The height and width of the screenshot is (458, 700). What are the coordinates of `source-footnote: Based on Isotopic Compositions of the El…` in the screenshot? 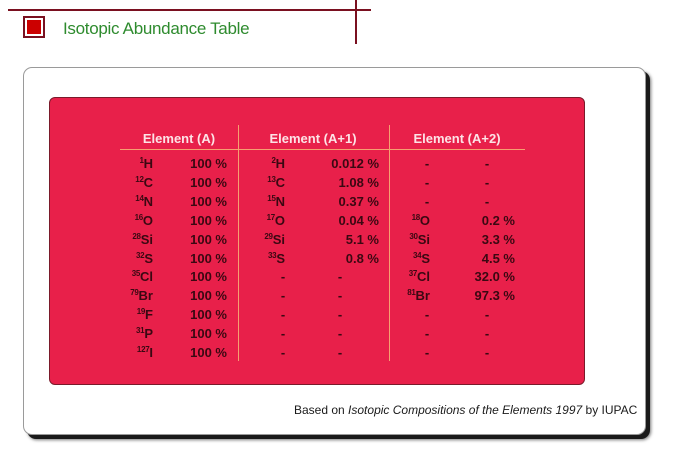 It's located at (465, 410).